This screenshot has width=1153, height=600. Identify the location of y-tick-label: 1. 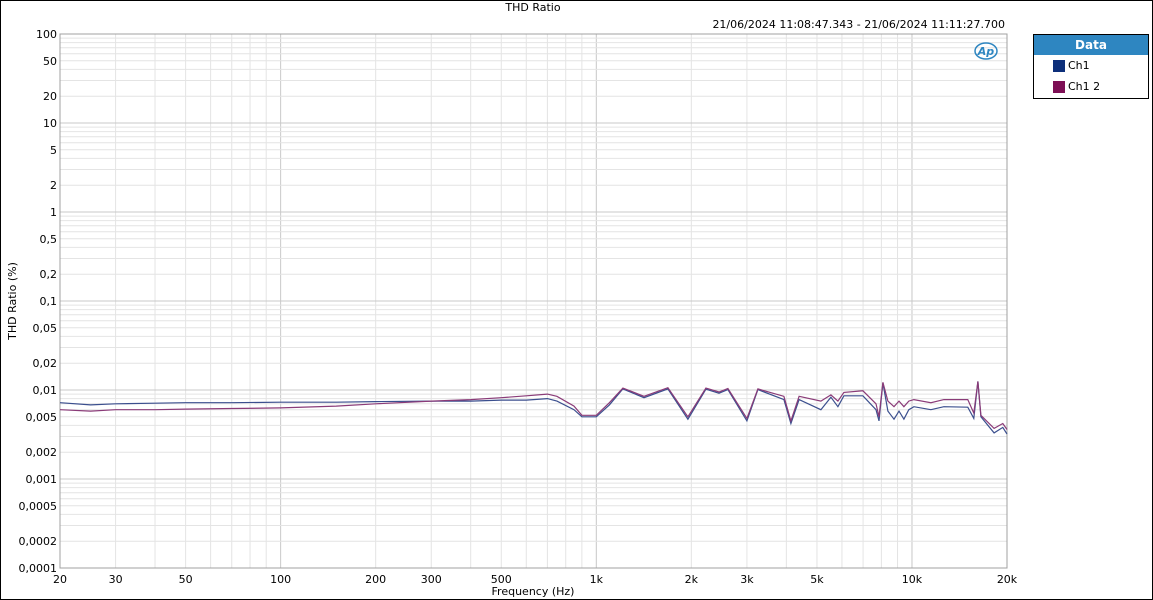
(53, 212).